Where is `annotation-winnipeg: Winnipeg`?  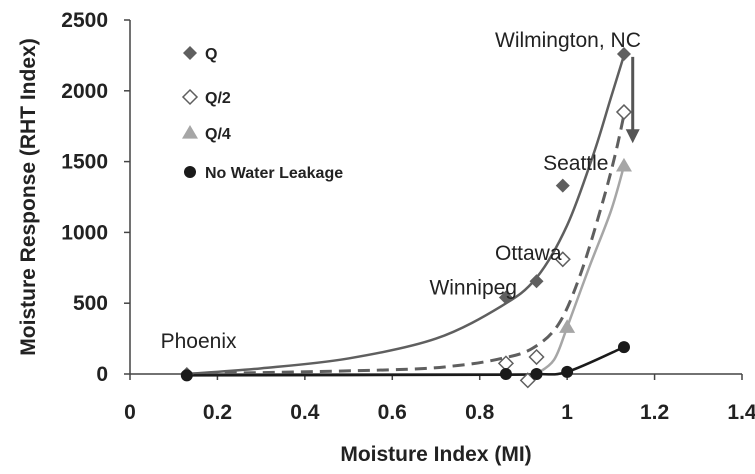 annotation-winnipeg: Winnipeg is located at coordinates (473, 288).